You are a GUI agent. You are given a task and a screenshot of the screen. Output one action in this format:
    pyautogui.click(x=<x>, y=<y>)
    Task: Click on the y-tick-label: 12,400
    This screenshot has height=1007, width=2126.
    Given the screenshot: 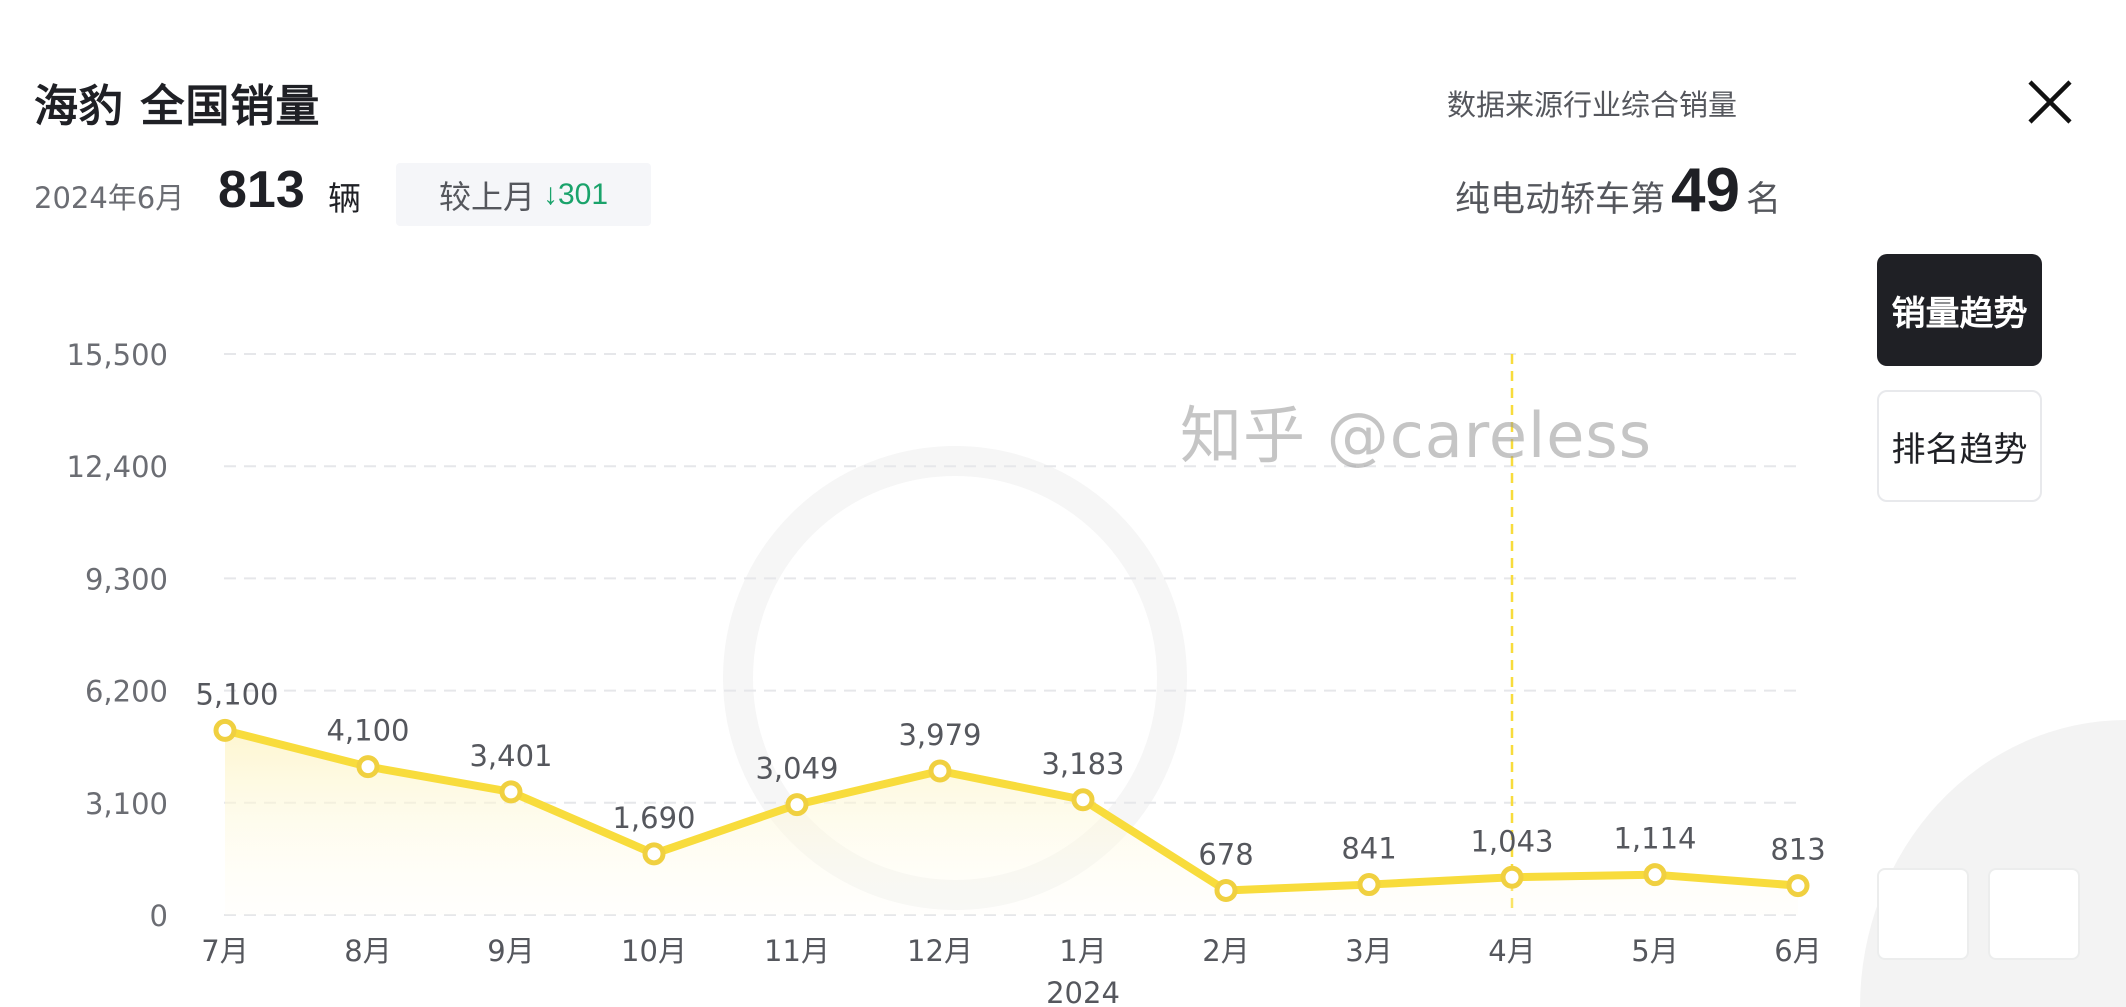 What is the action you would take?
    pyautogui.click(x=117, y=467)
    